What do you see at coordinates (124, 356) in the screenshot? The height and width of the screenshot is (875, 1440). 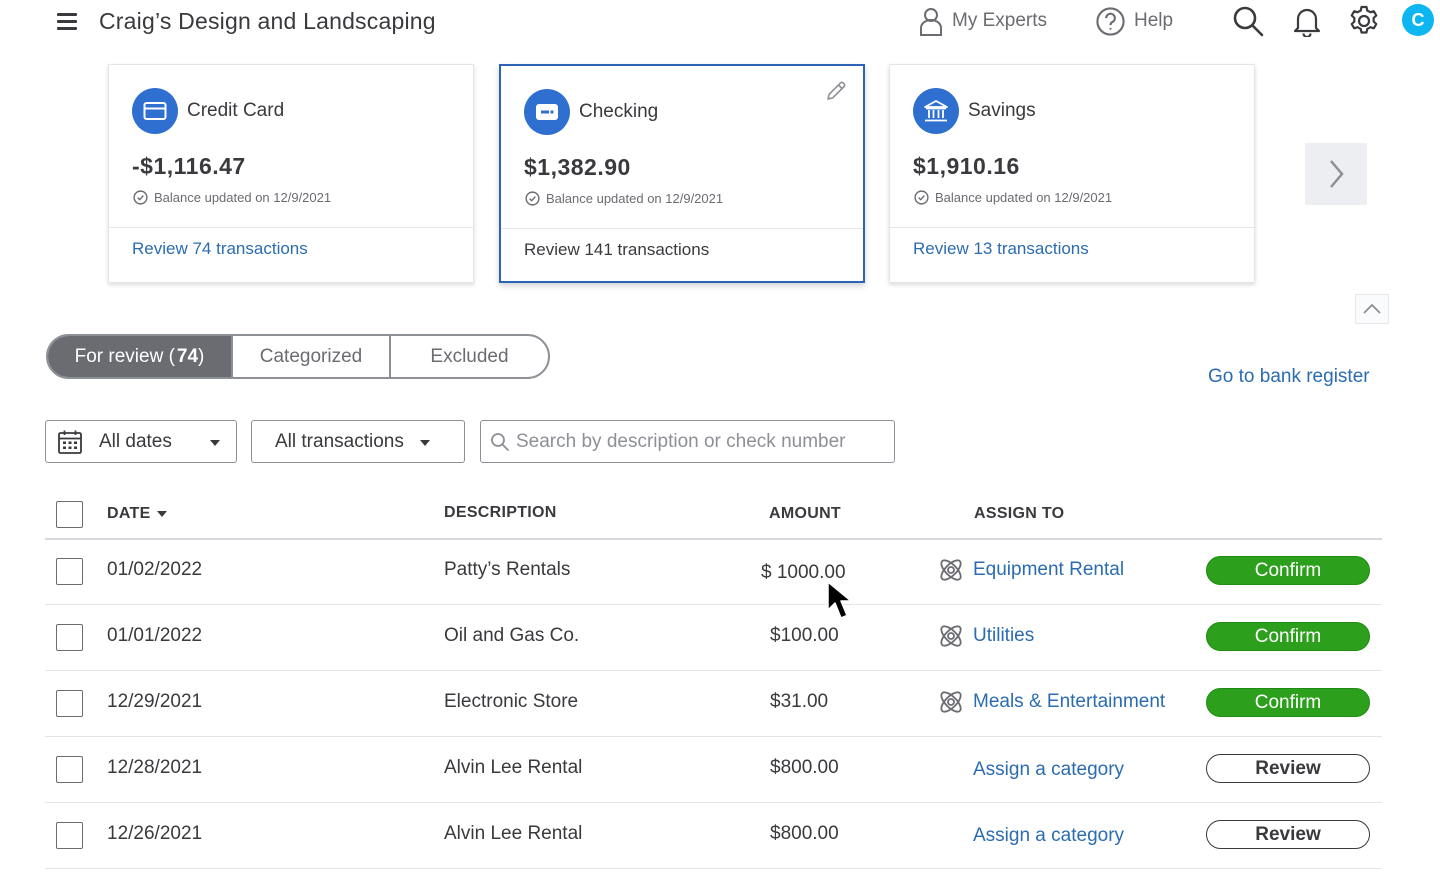 I see `tab-for-review-label: For review (` at bounding box center [124, 356].